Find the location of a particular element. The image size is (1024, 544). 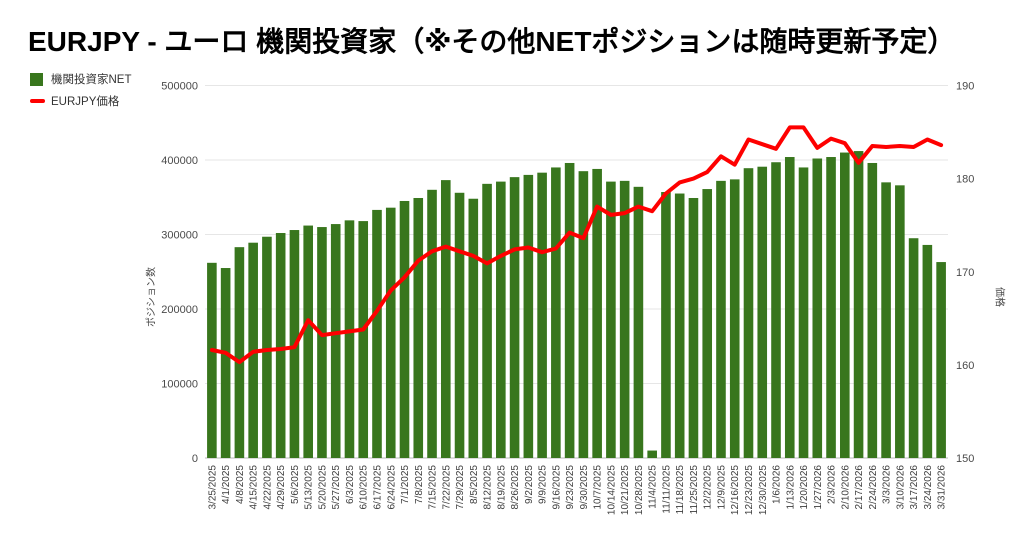

x-axis-tick-label: 7/22/2025 is located at coordinates (446, 487).